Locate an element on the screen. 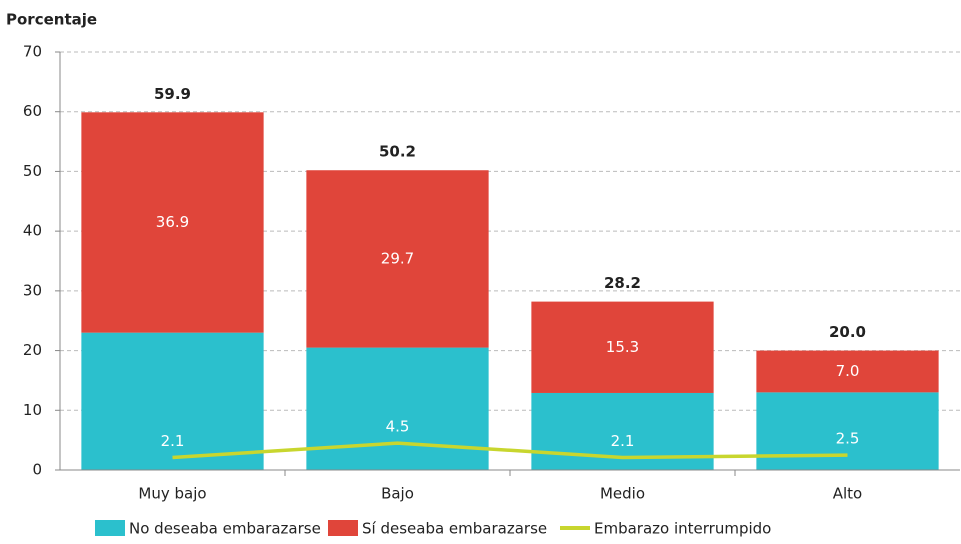 The width and height of the screenshot is (961, 544). y-tick-label: 60 is located at coordinates (32, 111).